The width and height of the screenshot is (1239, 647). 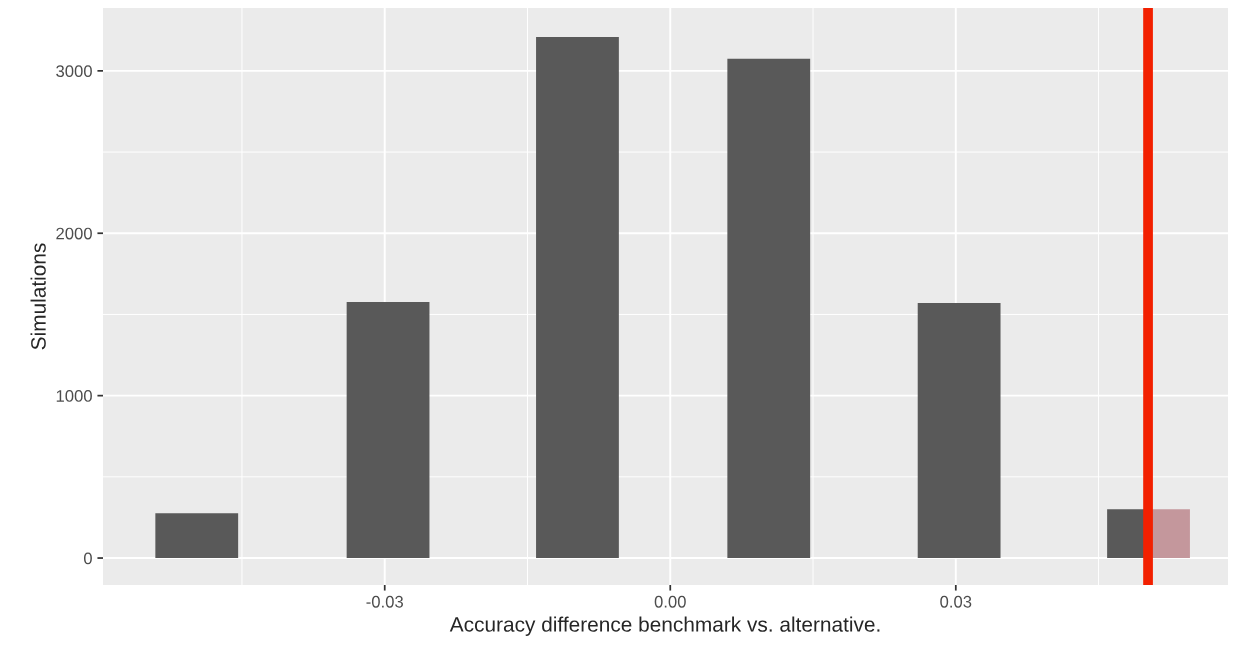 I want to click on x-tick-label: 0.03, so click(x=956, y=601).